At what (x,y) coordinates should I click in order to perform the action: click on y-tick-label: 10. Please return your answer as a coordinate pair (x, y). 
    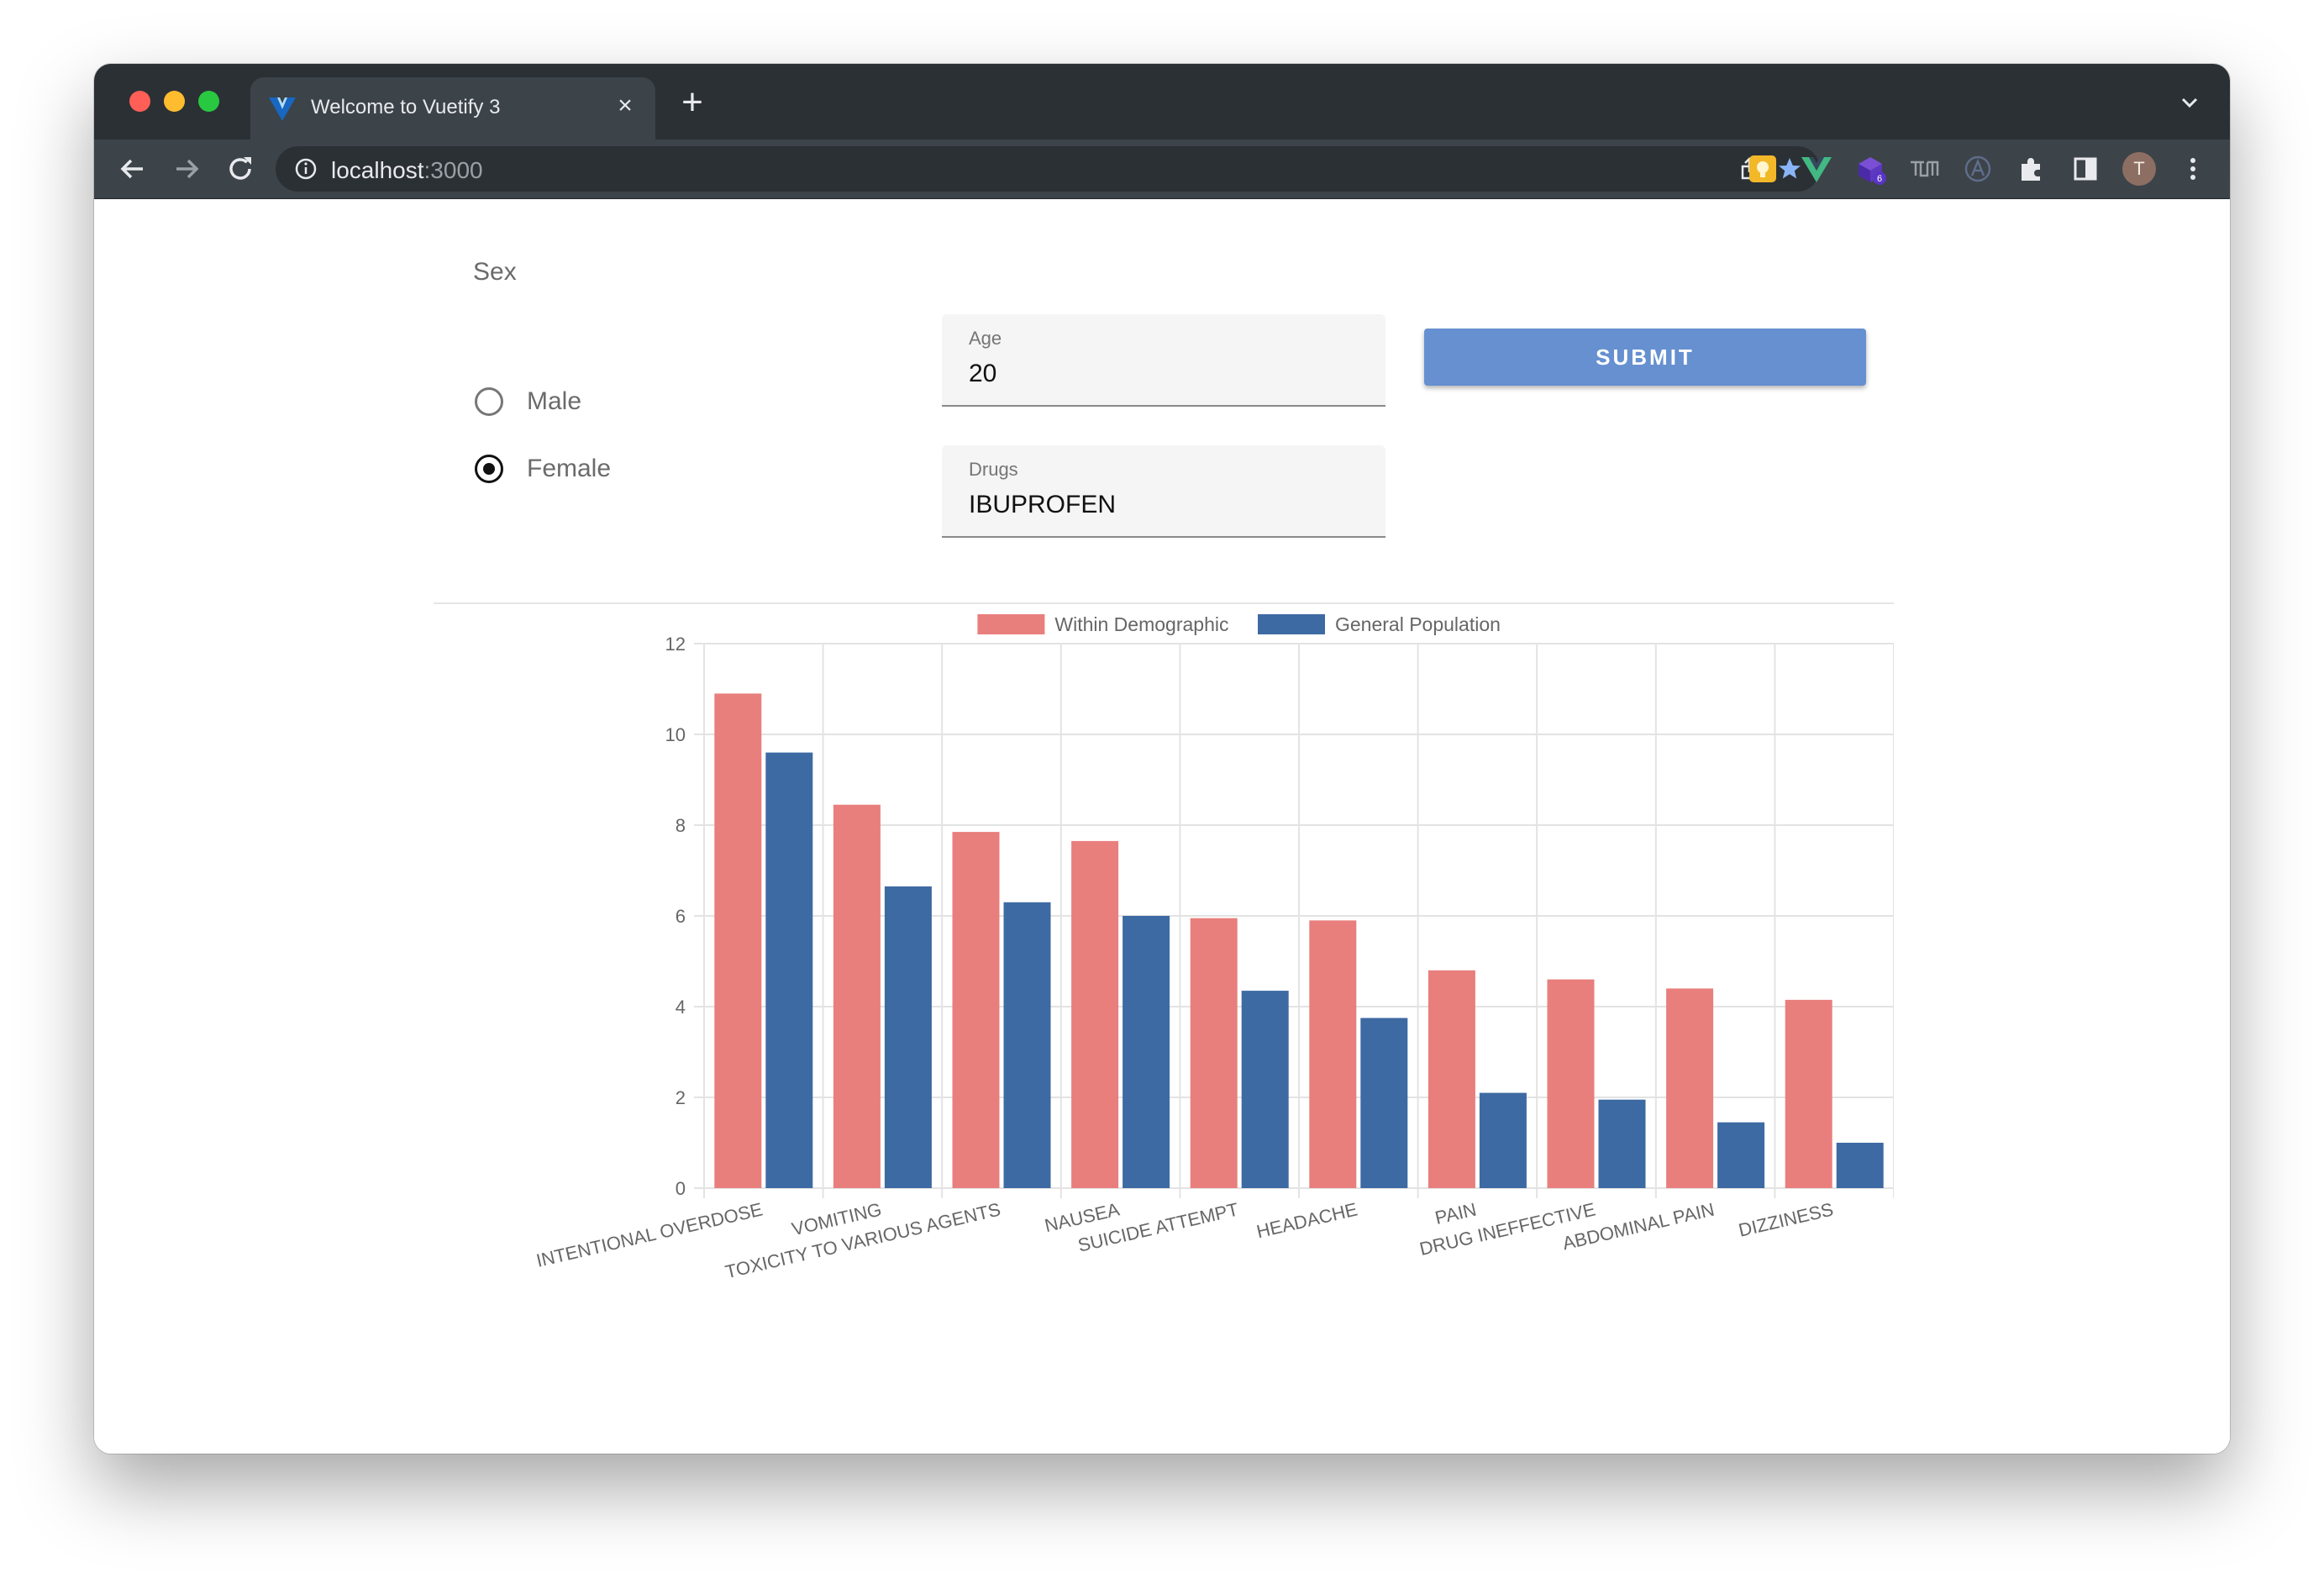
    Looking at the image, I should click on (675, 734).